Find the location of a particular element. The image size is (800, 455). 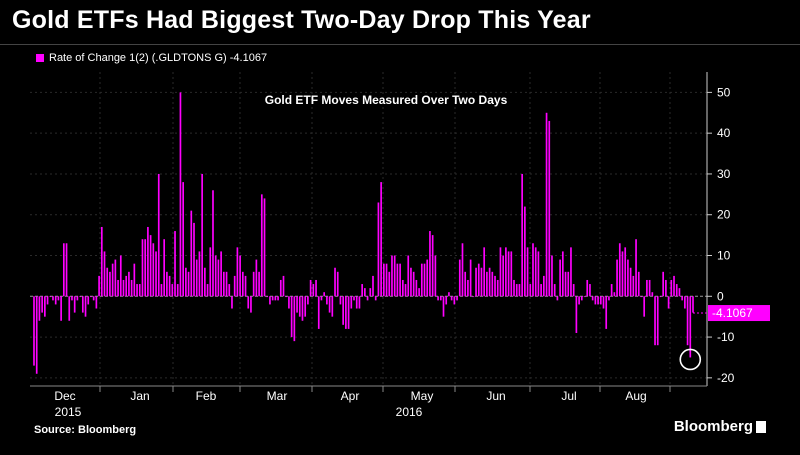

y-tick-label: 50 is located at coordinates (724, 92).